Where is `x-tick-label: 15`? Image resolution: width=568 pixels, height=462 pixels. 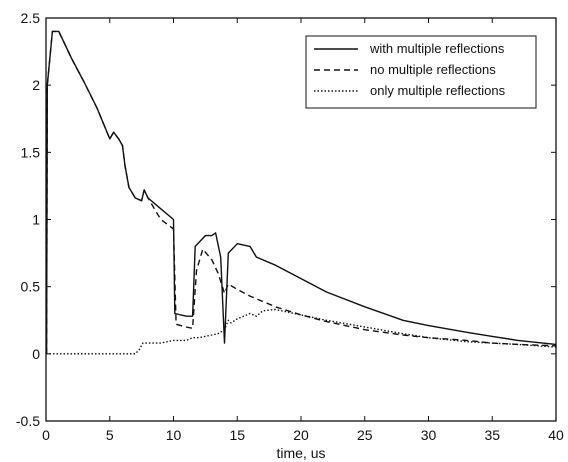 x-tick-label: 15 is located at coordinates (237, 435).